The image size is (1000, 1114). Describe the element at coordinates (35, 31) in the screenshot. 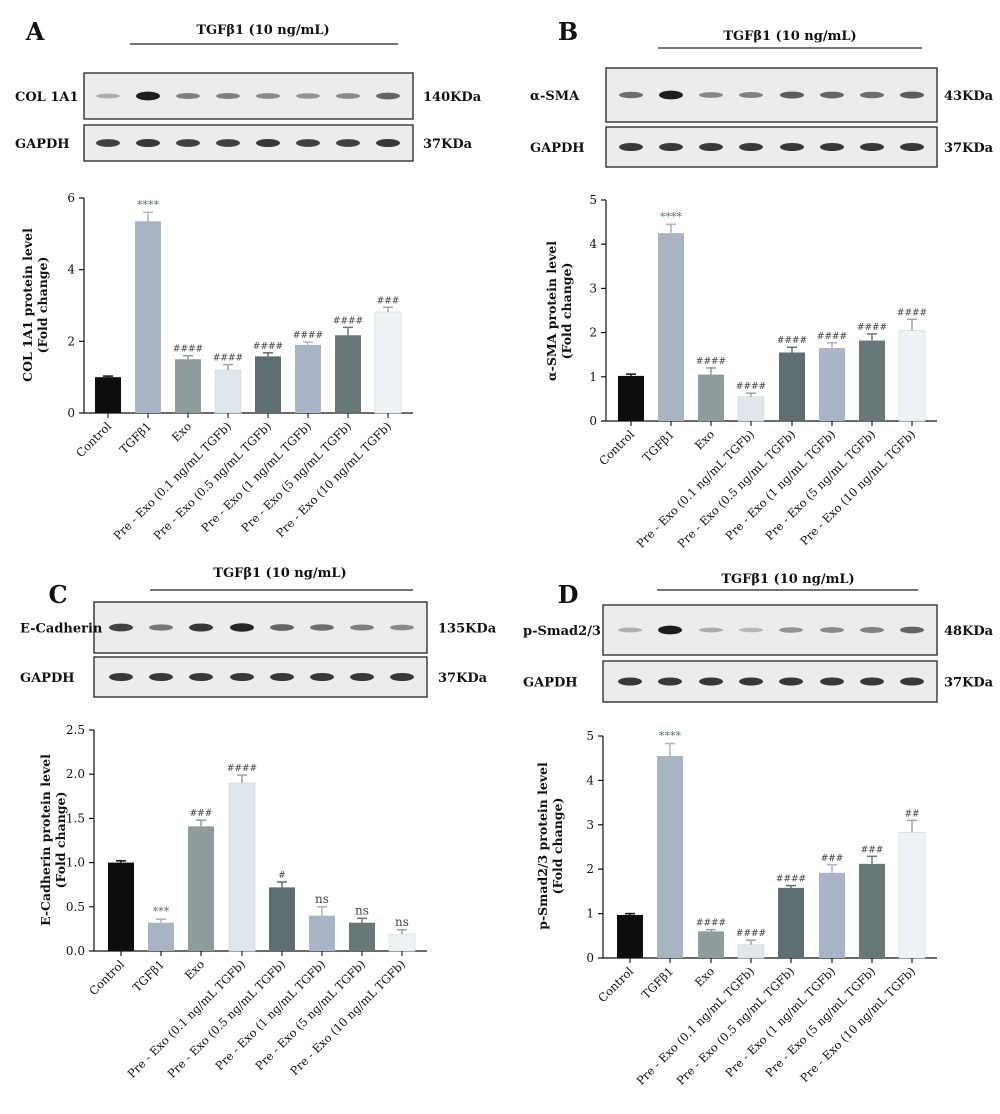

I see `panel-letter: A` at that location.